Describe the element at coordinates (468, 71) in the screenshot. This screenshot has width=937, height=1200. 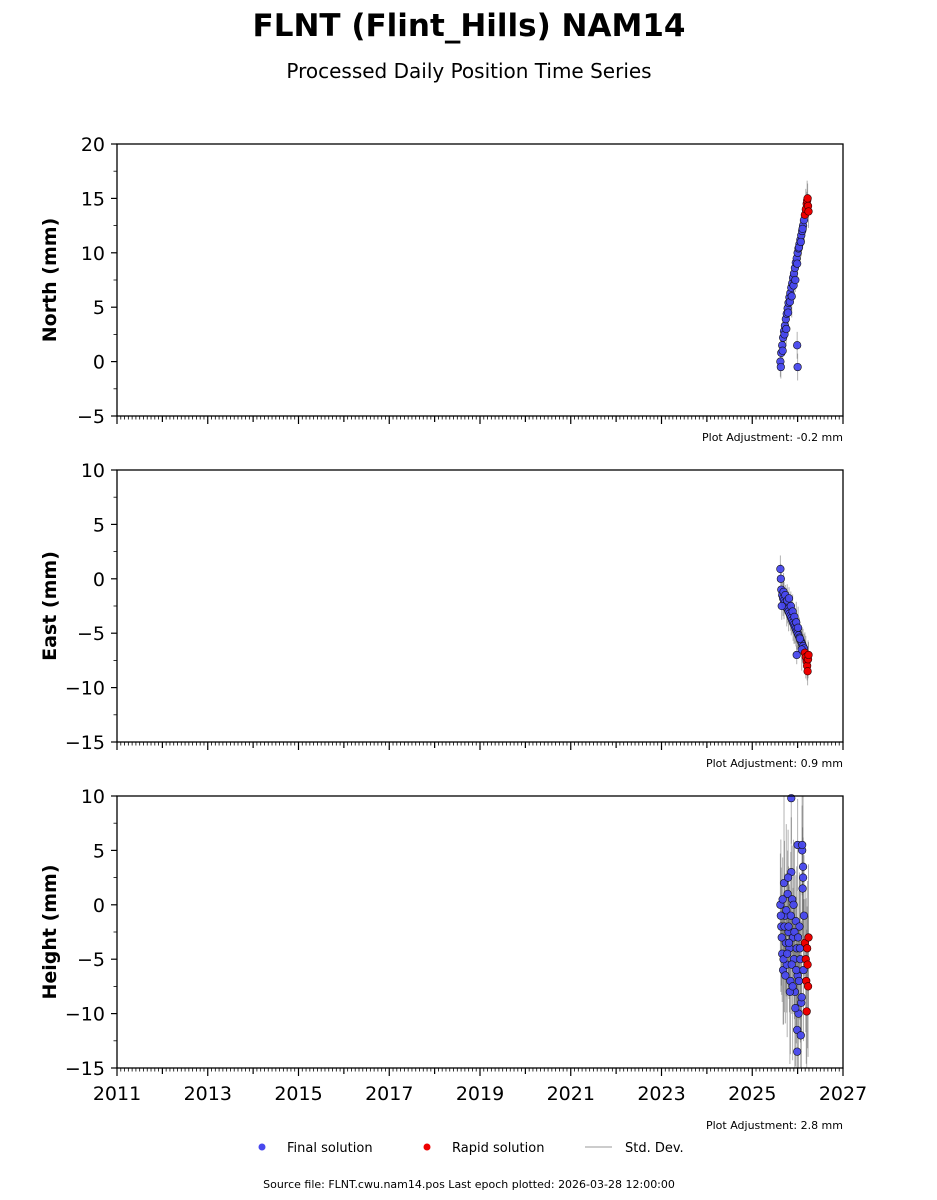
I see `chart-subtitle: Processed Daily Position Time Series` at that location.